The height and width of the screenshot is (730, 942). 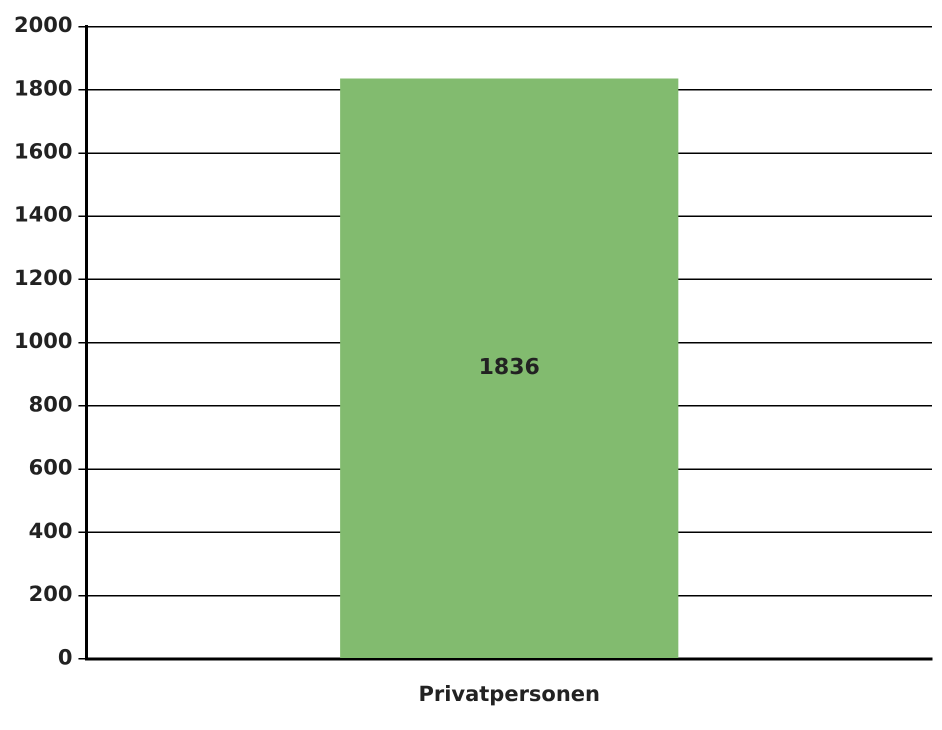 What do you see at coordinates (43, 341) in the screenshot?
I see `y-tick-label: 1000` at bounding box center [43, 341].